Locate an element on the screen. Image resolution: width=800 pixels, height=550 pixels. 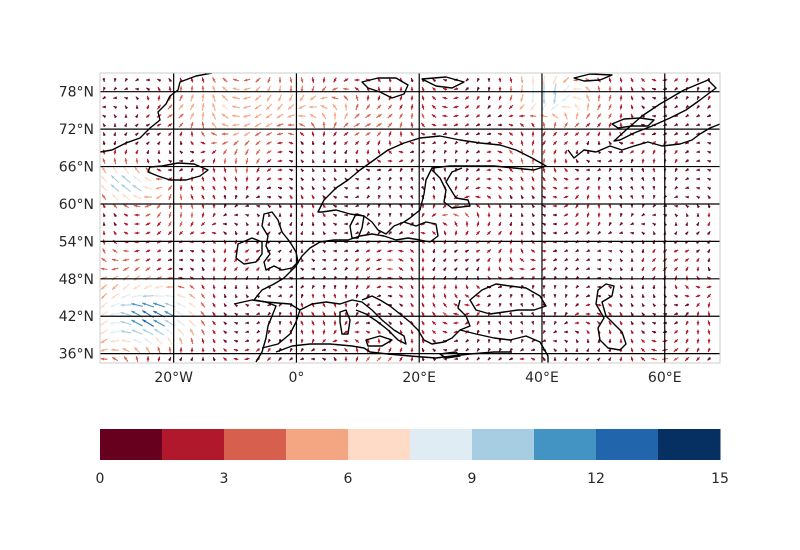
longitude-tick-labels: 20°W 0° 20°E 40°E 60°E is located at coordinates (417, 378).